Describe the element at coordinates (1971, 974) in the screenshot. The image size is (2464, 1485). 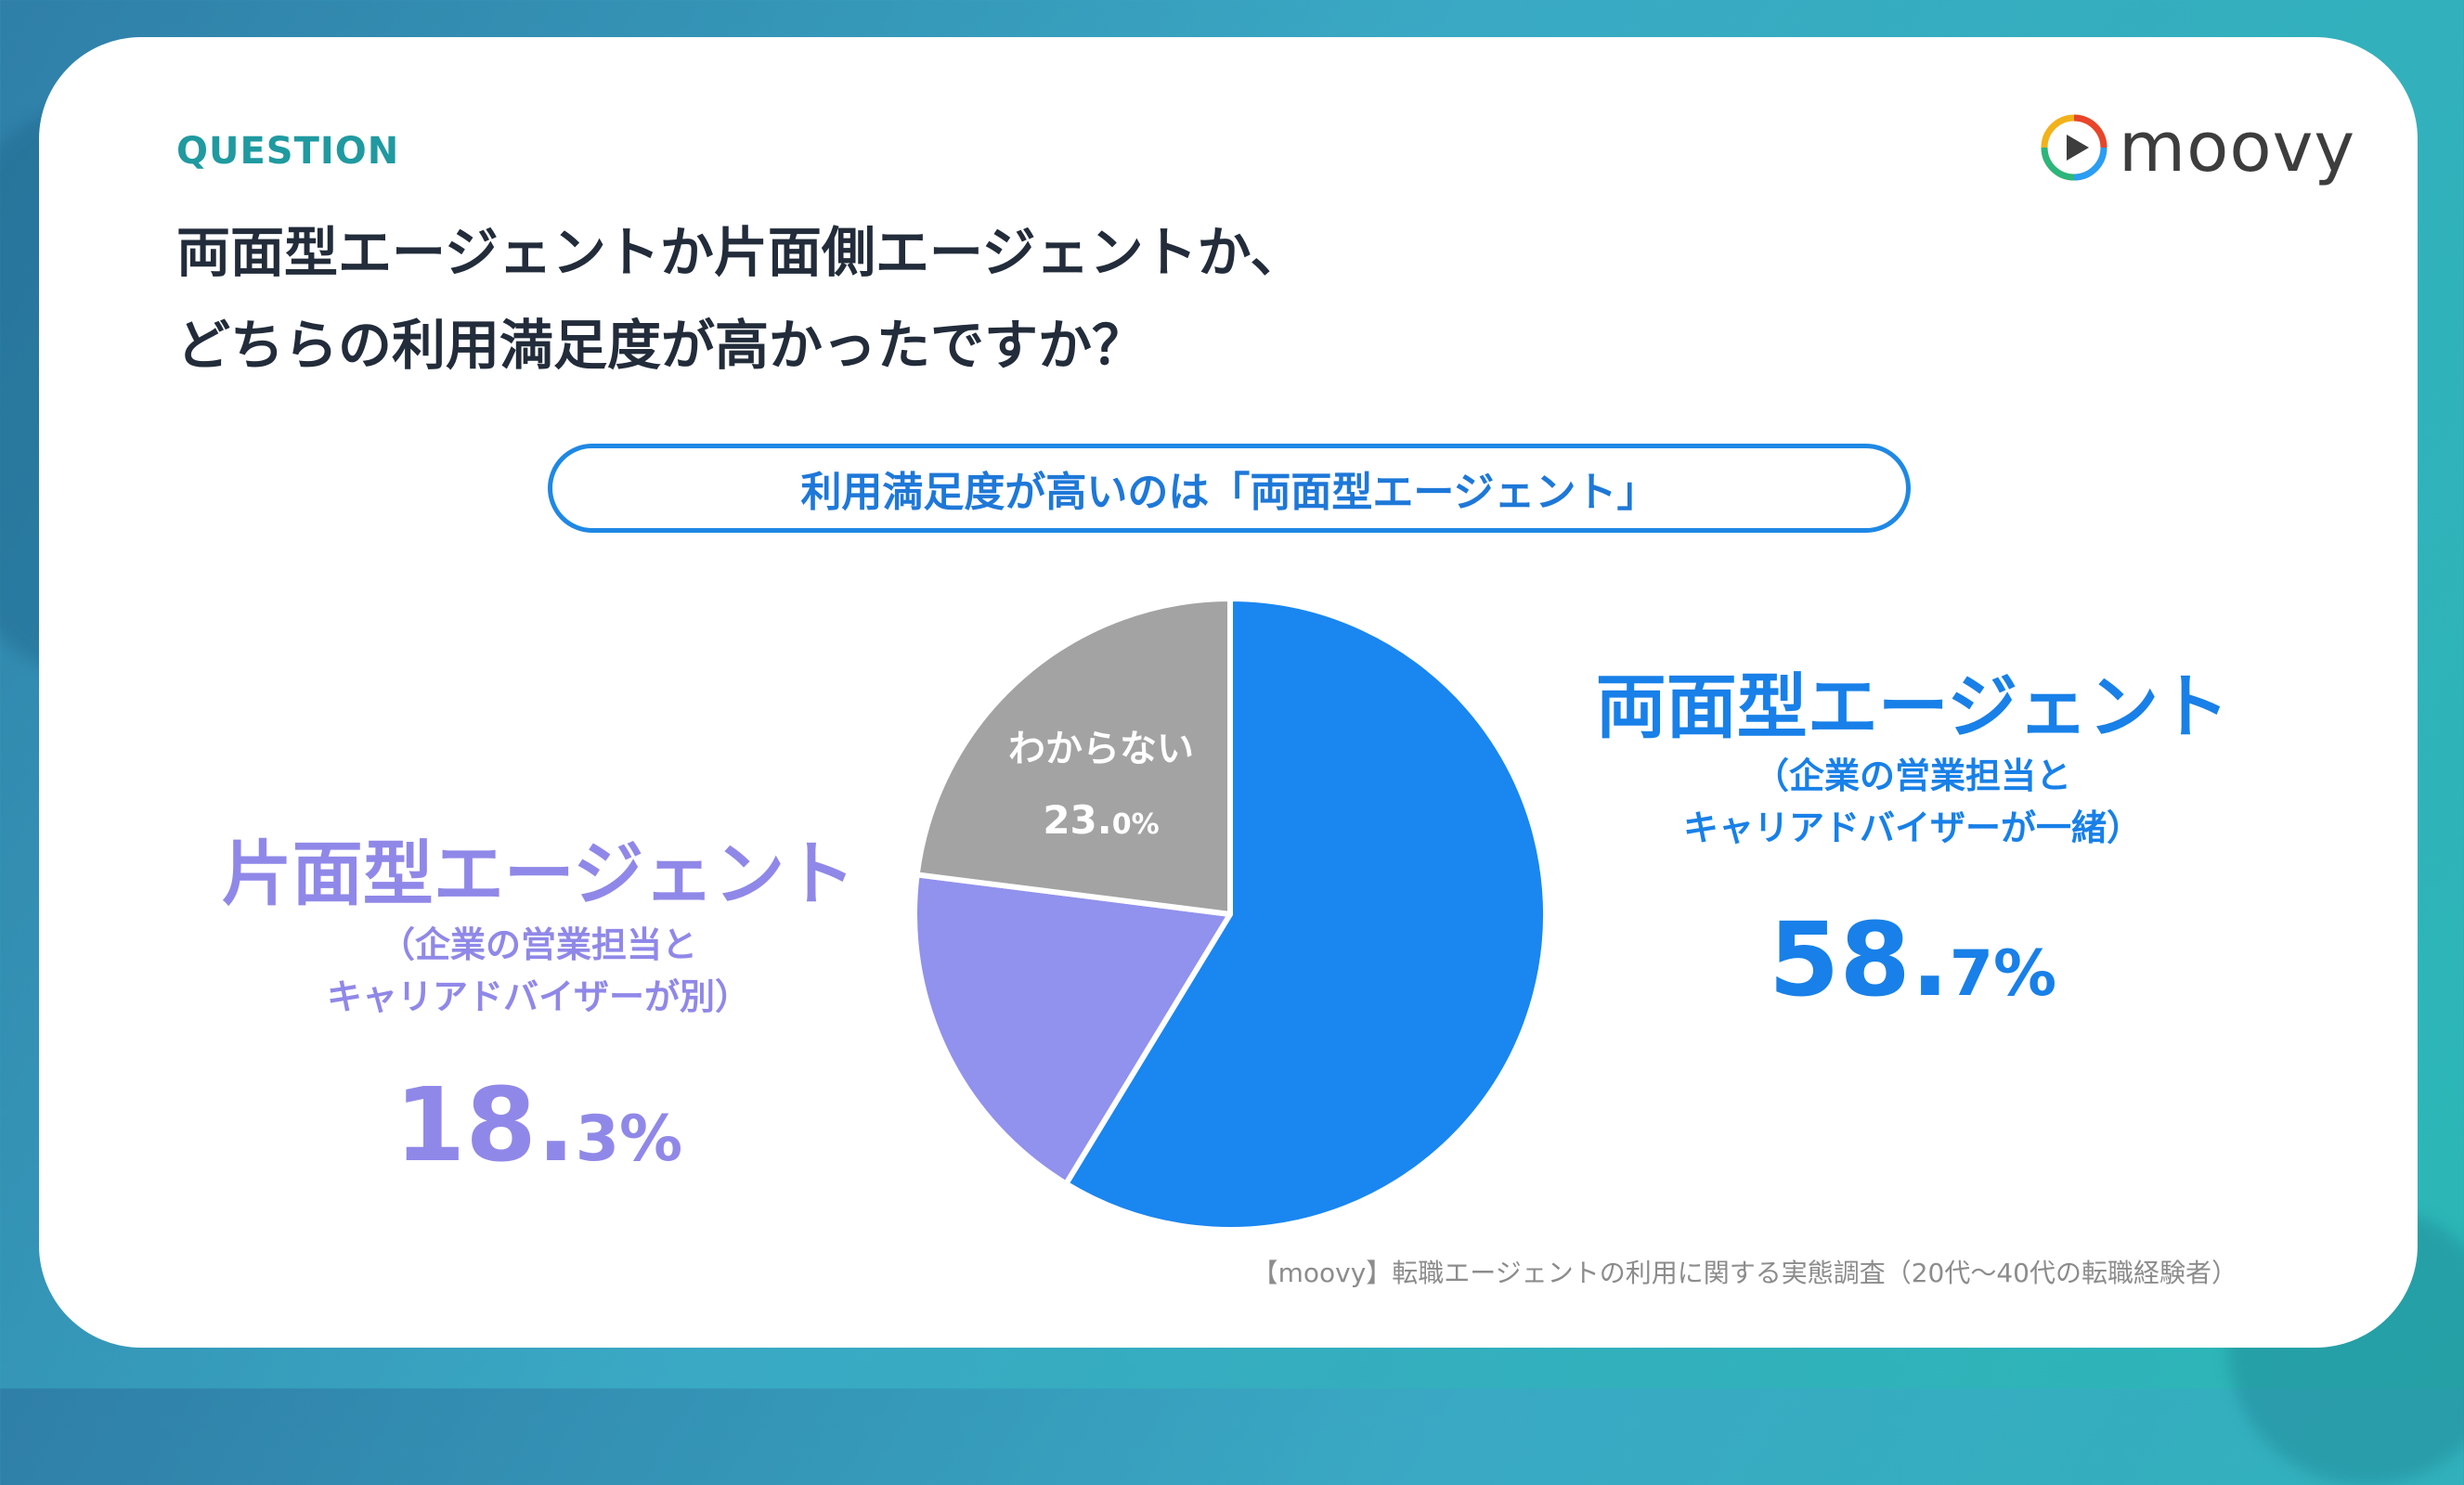
I see `value-decimal: 7` at that location.